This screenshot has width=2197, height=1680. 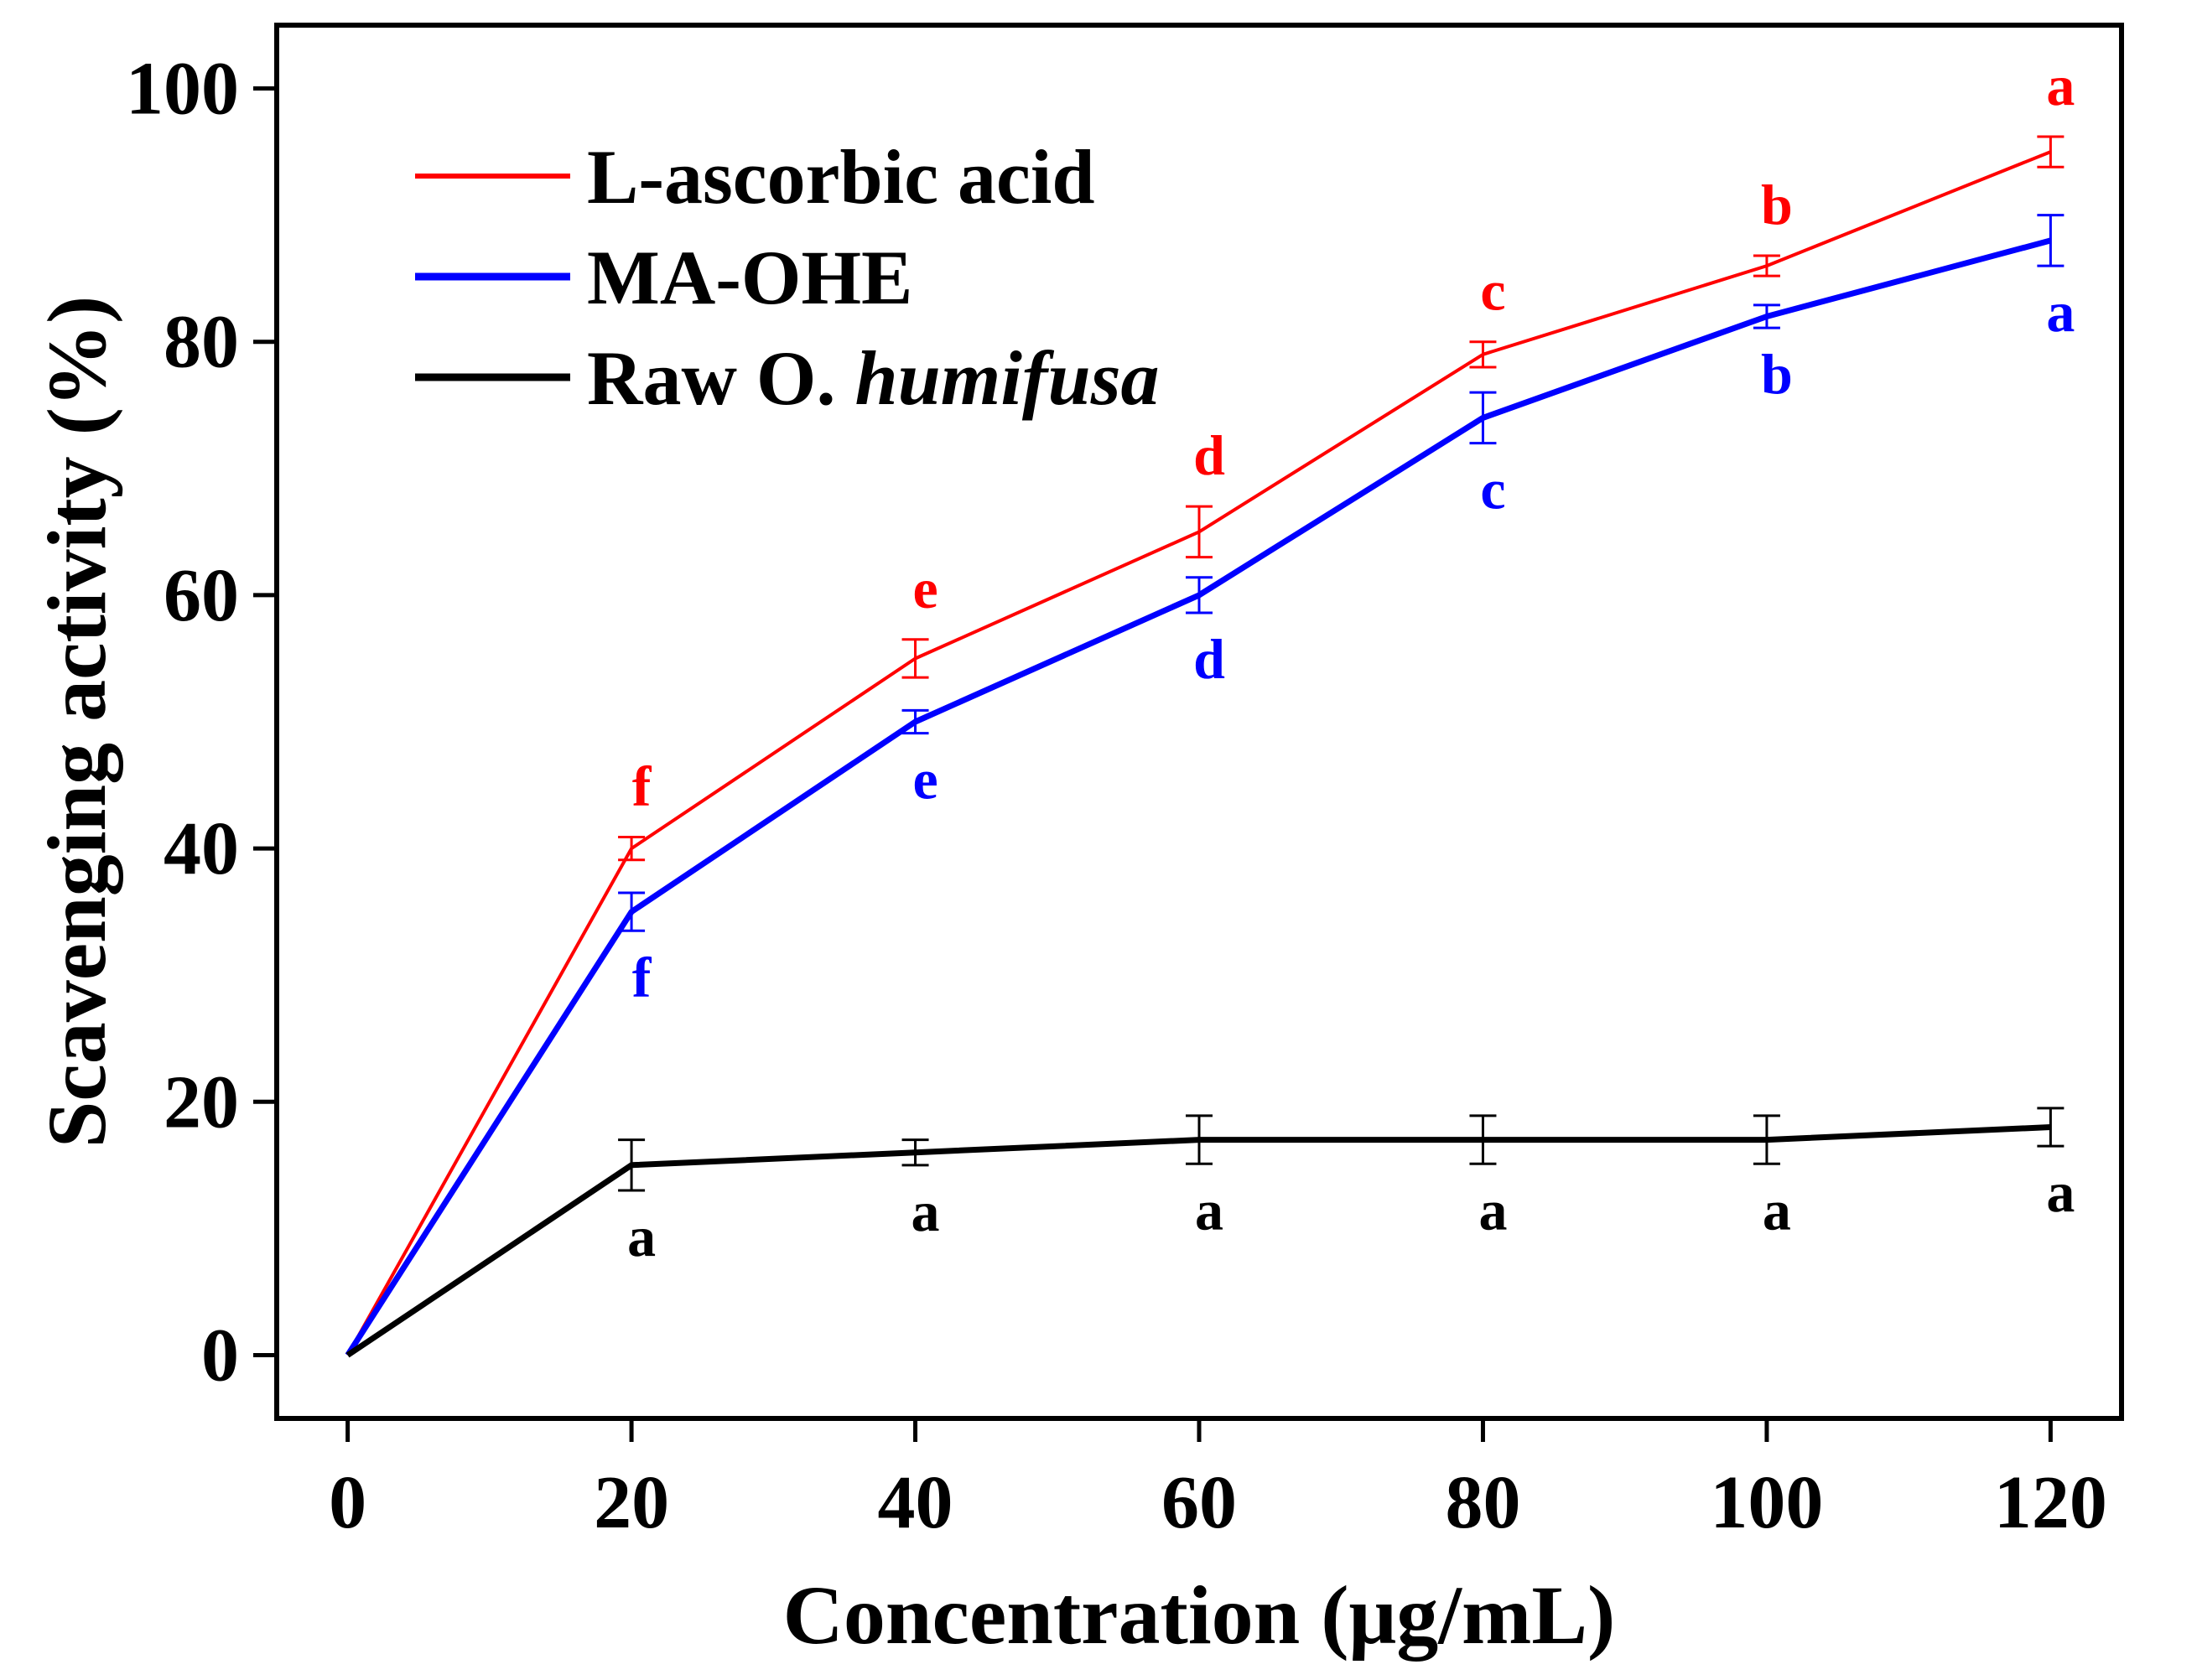 I want to click on y-tick-label-100: 100, so click(x=182, y=89).